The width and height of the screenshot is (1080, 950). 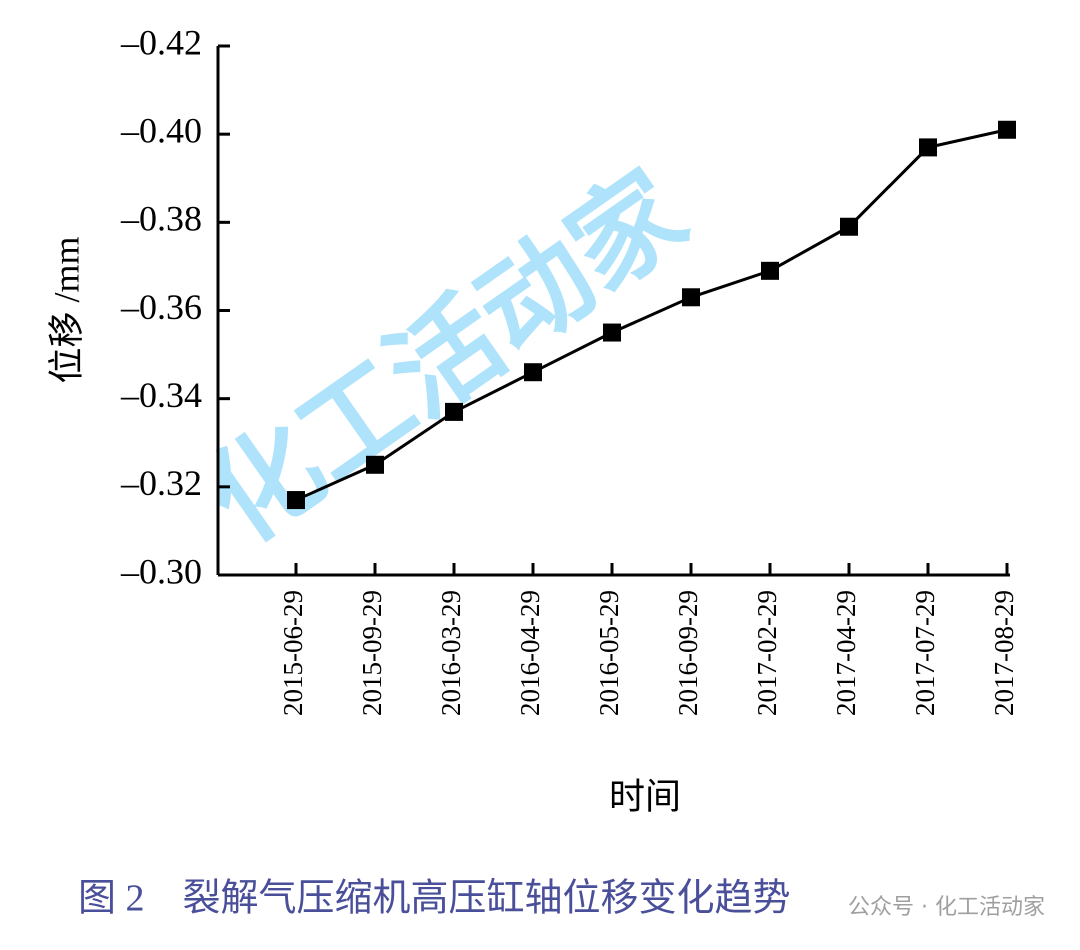 I want to click on x-tick-label: 2017-02-29, so click(x=767, y=653).